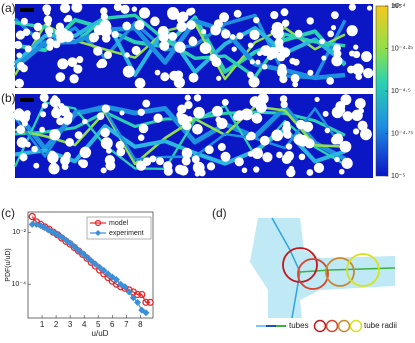  I want to click on legend-text: tubes, so click(299, 325).